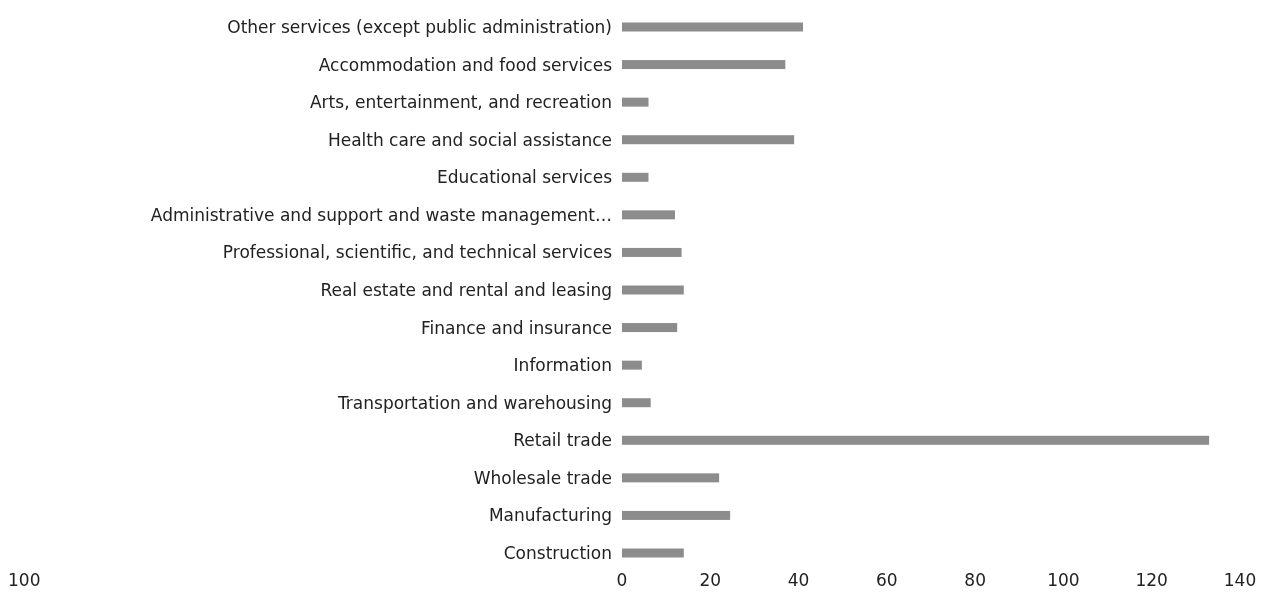 This screenshot has width=1280, height=593. Describe the element at coordinates (887, 580) in the screenshot. I see `x-tick-label: 60` at that location.